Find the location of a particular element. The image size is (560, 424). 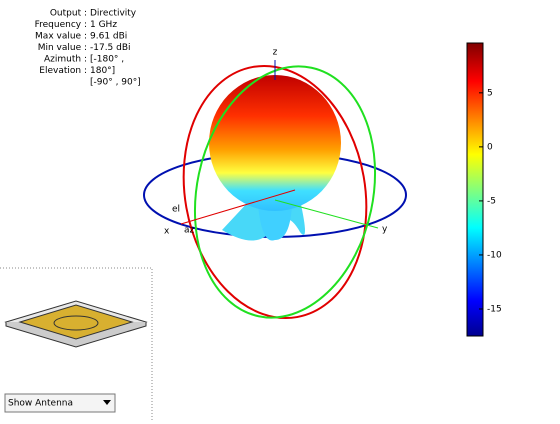

colorbar-tick-label: 5 is located at coordinates (490, 93).